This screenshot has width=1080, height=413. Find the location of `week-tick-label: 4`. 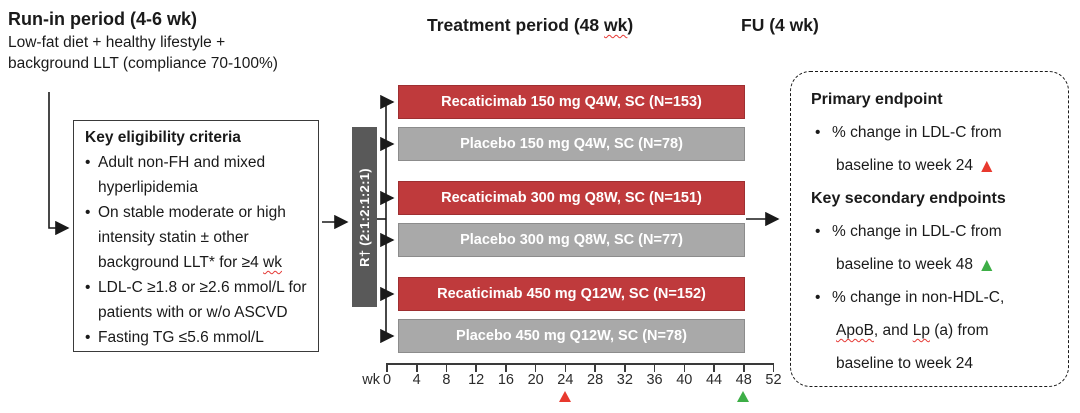

week-tick-label: 4 is located at coordinates (416, 380).